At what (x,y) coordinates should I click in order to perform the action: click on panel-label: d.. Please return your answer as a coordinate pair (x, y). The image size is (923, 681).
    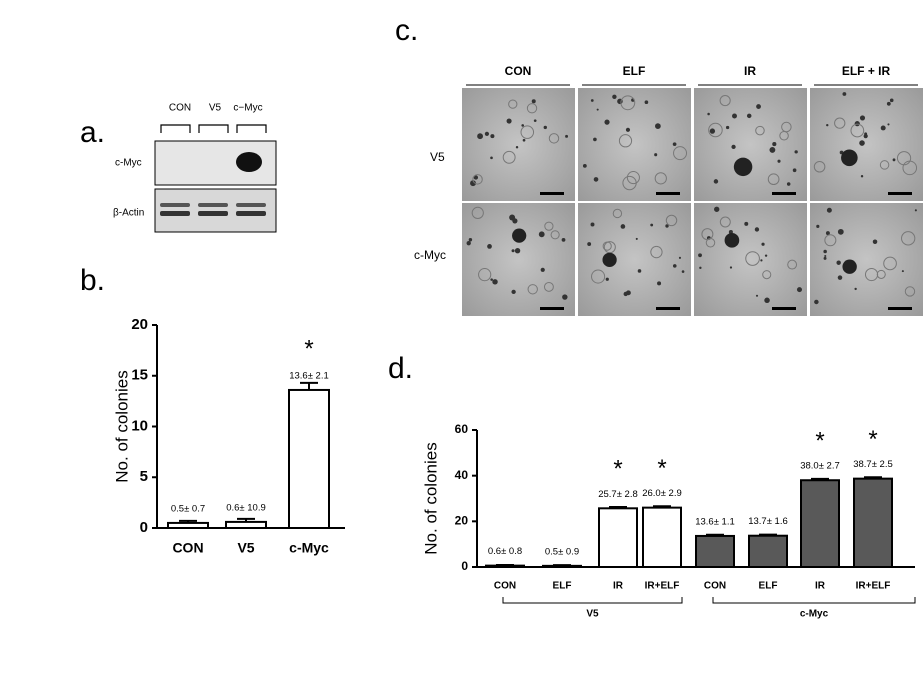
    Looking at the image, I should click on (400, 368).